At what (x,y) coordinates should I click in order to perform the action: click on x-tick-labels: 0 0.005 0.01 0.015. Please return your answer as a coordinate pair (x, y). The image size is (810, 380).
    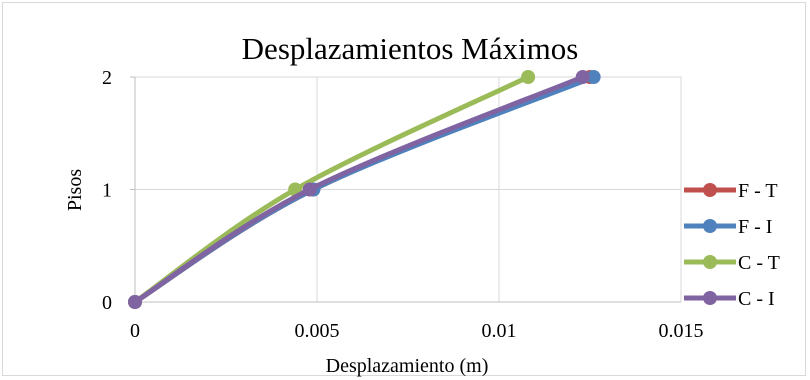
    Looking at the image, I should click on (417, 331).